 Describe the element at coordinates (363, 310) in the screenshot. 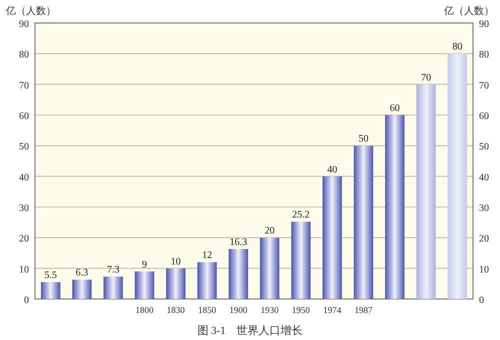

I see `x-tick-label: 1987` at that location.